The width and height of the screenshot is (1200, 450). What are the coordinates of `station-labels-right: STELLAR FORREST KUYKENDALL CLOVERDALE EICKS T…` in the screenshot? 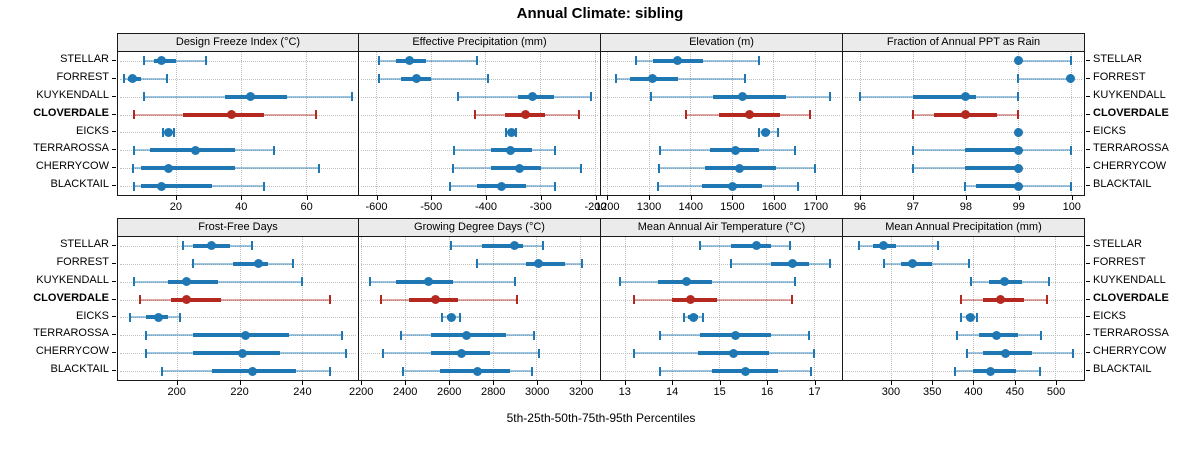 It's located at (1142, 298).